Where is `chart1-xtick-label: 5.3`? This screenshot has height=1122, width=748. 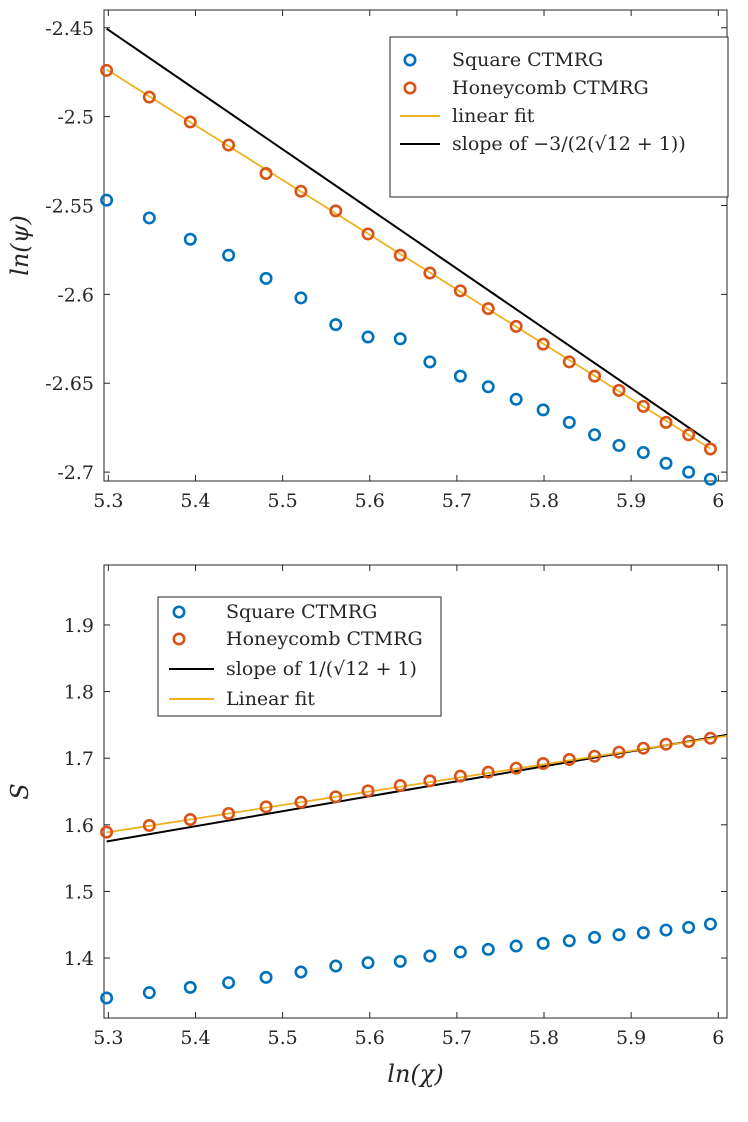
chart1-xtick-label: 5.3 is located at coordinates (108, 501).